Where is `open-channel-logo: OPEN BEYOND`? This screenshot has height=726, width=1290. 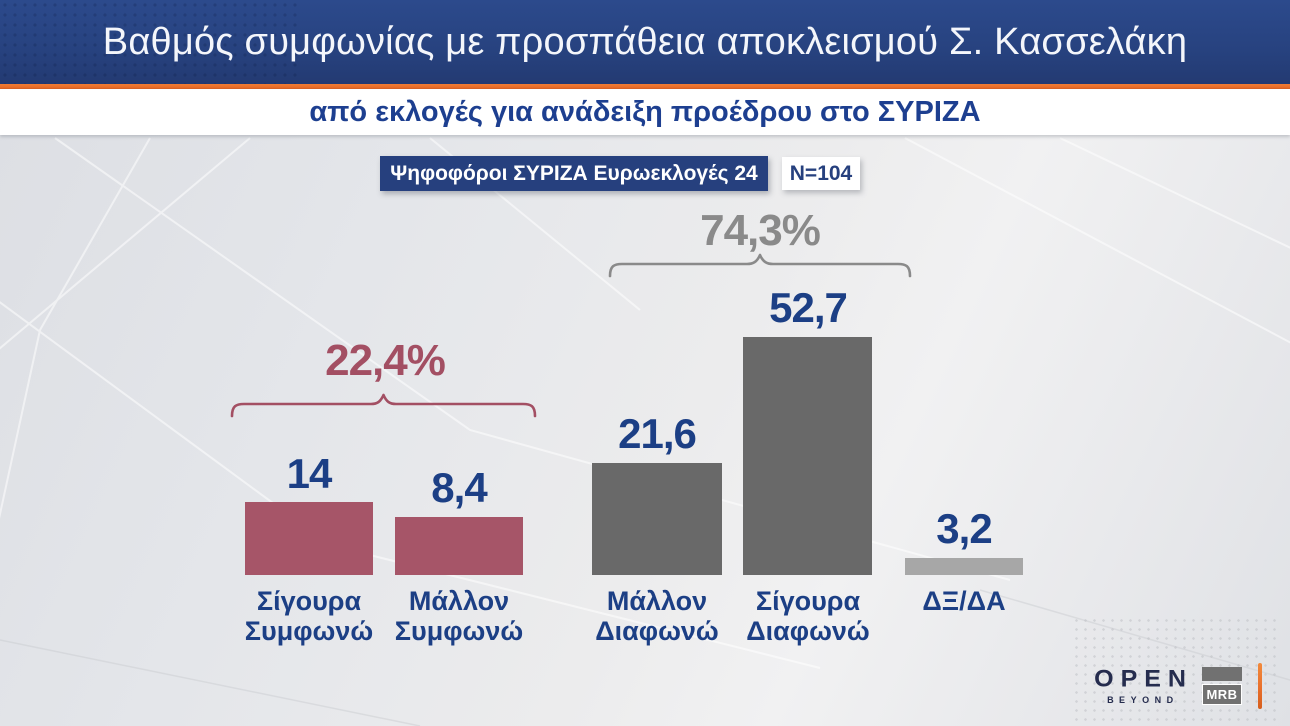
open-channel-logo: OPEN BEYOND is located at coordinates (1140, 686).